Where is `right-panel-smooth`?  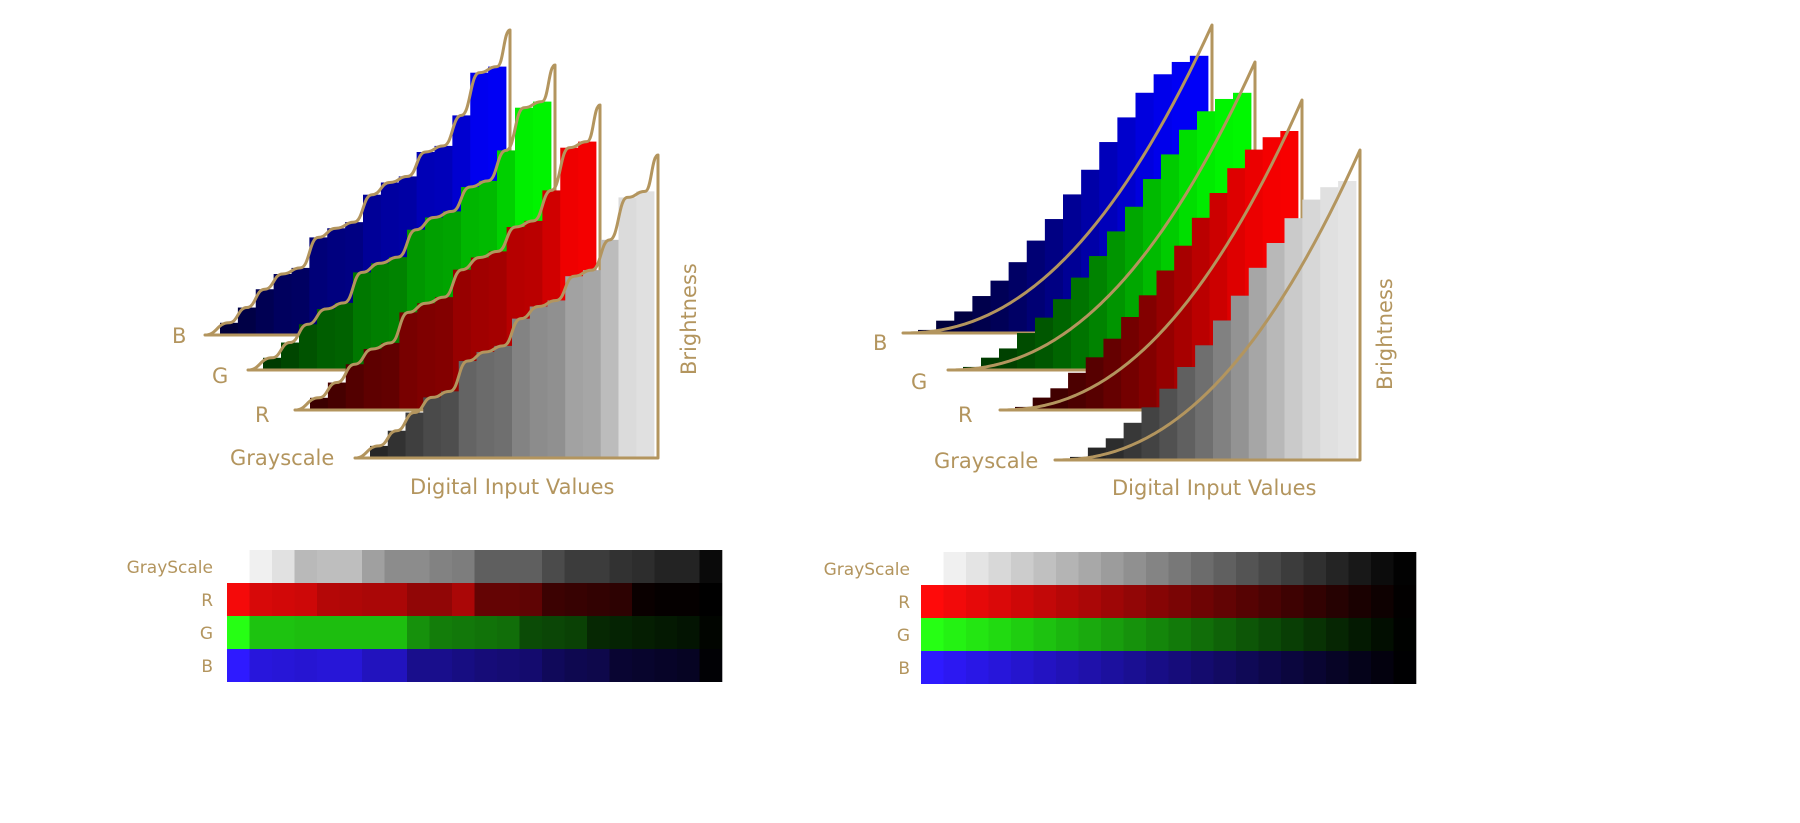
right-panel-smooth is located at coordinates (1131, 242).